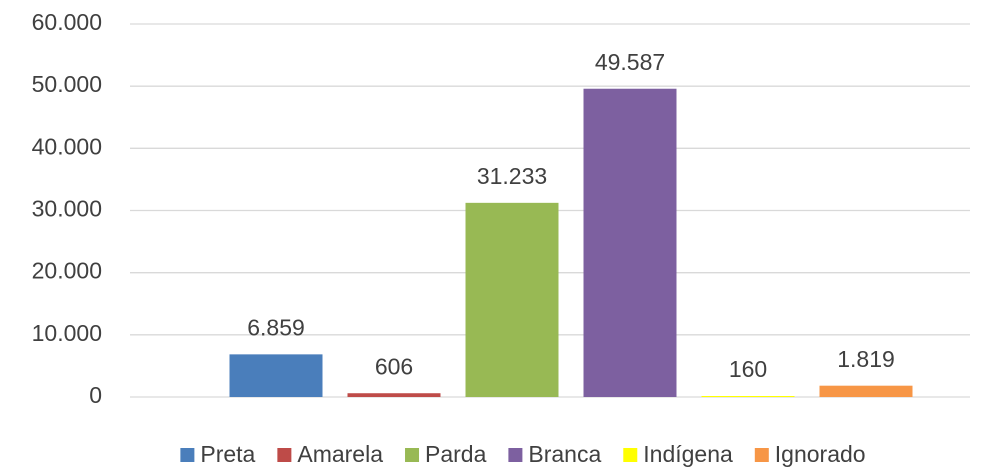  Describe the element at coordinates (67, 271) in the screenshot. I see `y-tick-label: 20.000` at that location.